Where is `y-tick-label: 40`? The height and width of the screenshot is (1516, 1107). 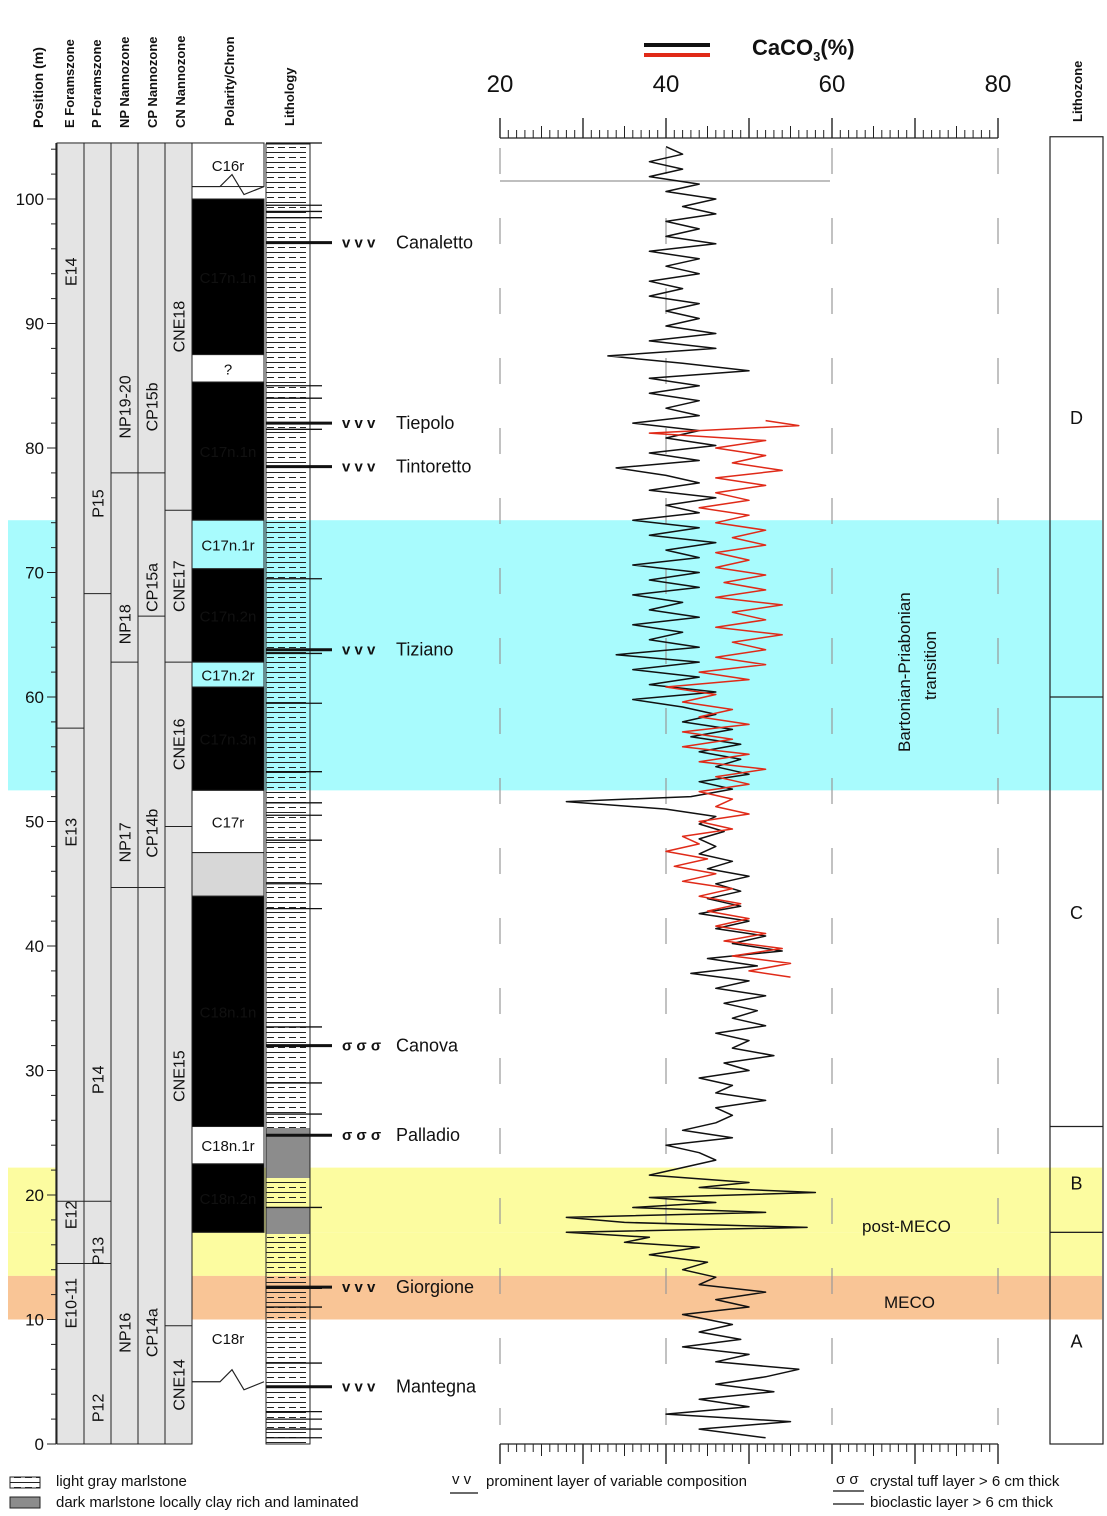 y-tick-label: 40 is located at coordinates (34, 946).